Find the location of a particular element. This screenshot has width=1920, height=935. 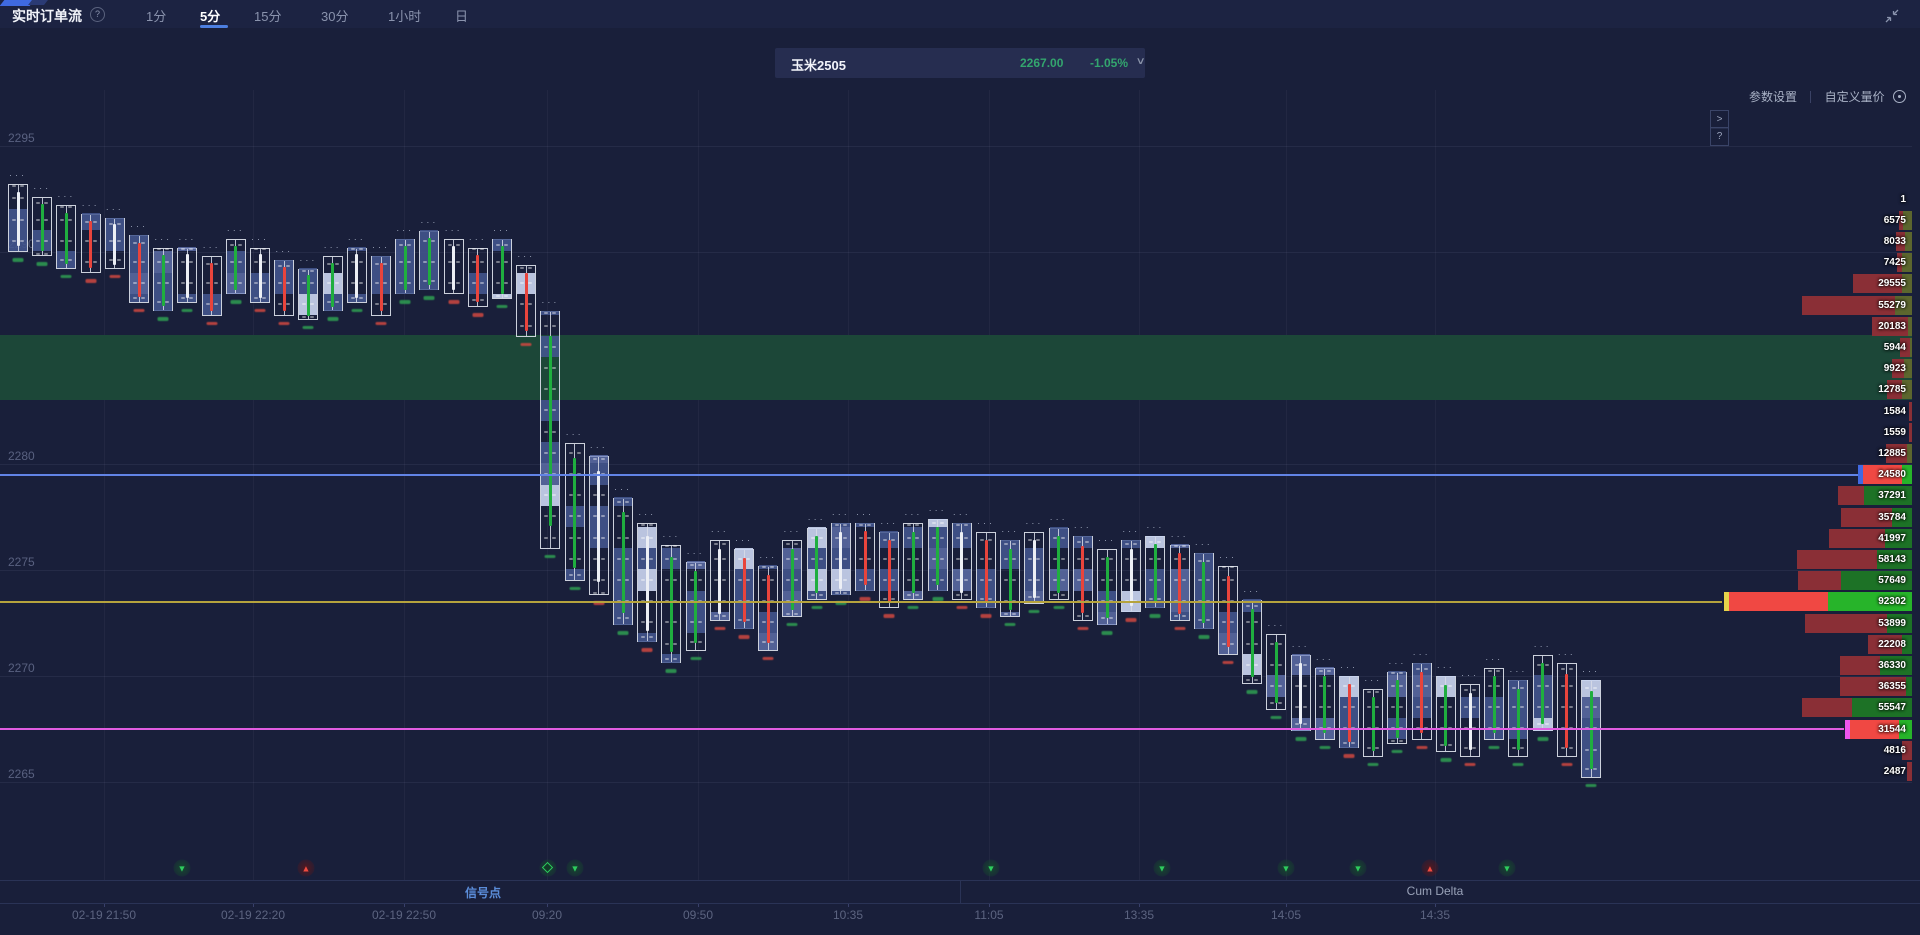

signal-pane-label: 信号点 is located at coordinates (483, 893).